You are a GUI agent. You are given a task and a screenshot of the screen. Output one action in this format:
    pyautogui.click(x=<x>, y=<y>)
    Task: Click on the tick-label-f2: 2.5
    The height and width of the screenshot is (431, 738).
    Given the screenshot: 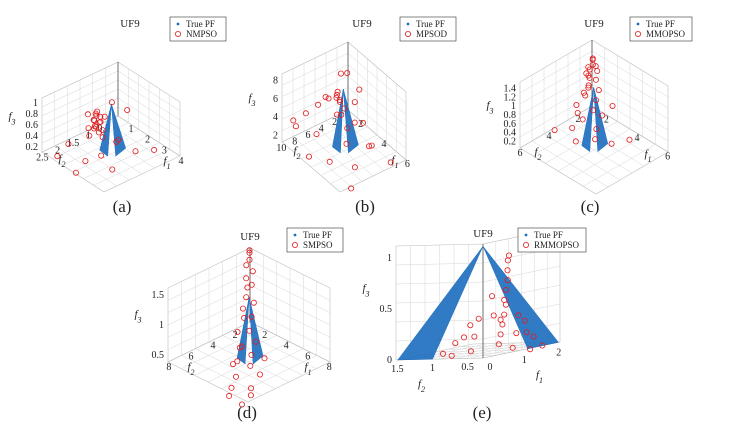 What is the action you would take?
    pyautogui.click(x=42, y=158)
    